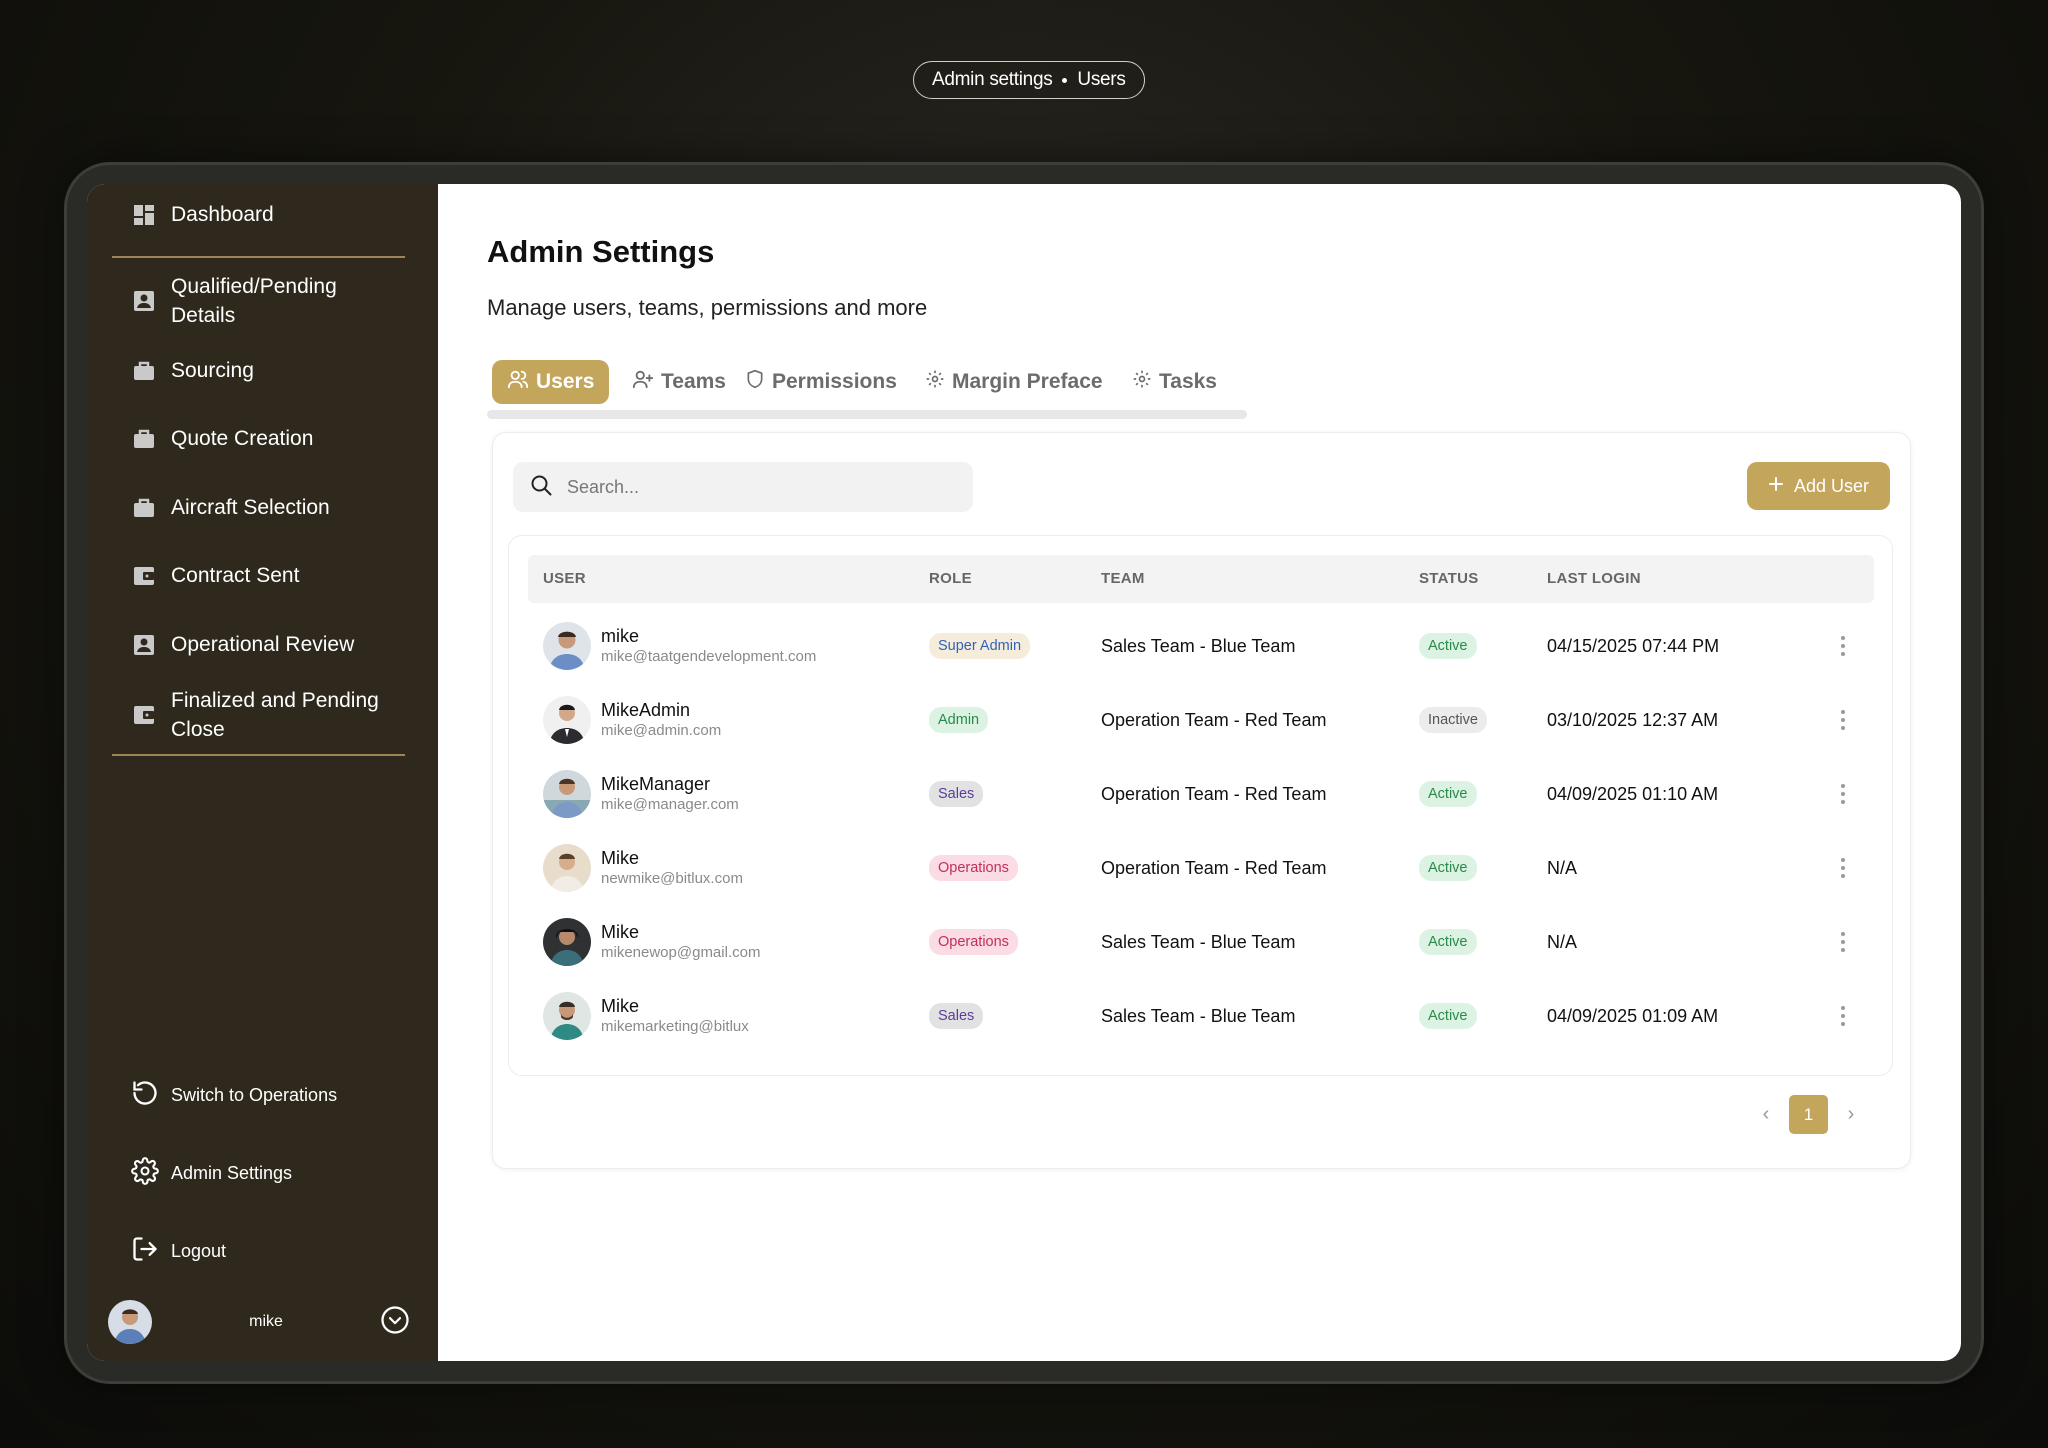 The image size is (2048, 1448). I want to click on sidebar-item-qualified-pending: Qualified/Pending Details, so click(234, 301).